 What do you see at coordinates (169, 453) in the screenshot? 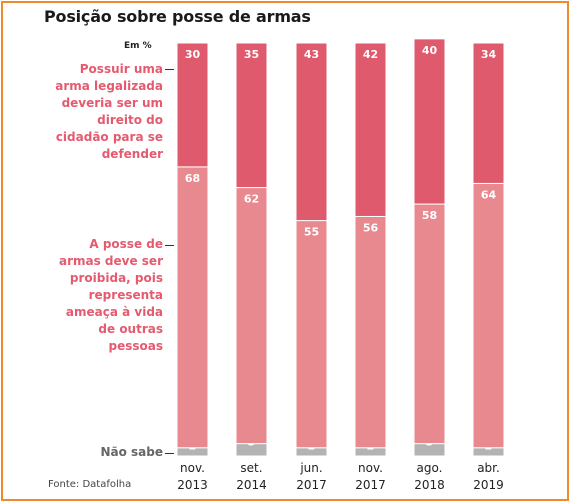
I see `legend-pointer-nao-sabe` at bounding box center [169, 453].